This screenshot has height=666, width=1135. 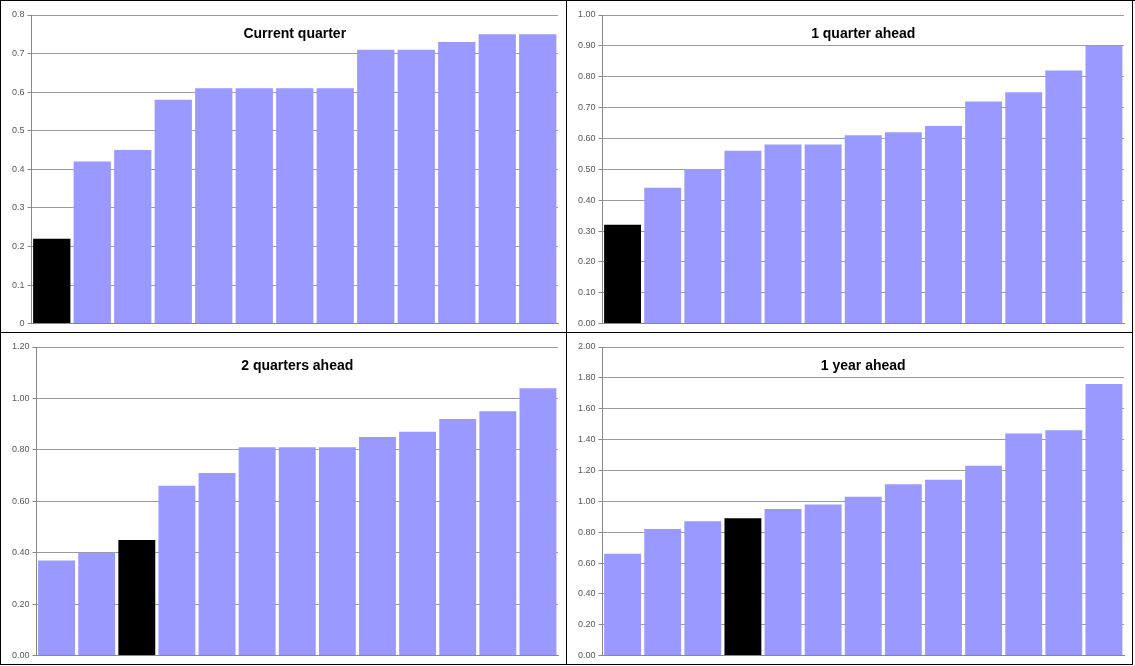 What do you see at coordinates (18, 14) in the screenshot?
I see `y-tick-label: 0.8` at bounding box center [18, 14].